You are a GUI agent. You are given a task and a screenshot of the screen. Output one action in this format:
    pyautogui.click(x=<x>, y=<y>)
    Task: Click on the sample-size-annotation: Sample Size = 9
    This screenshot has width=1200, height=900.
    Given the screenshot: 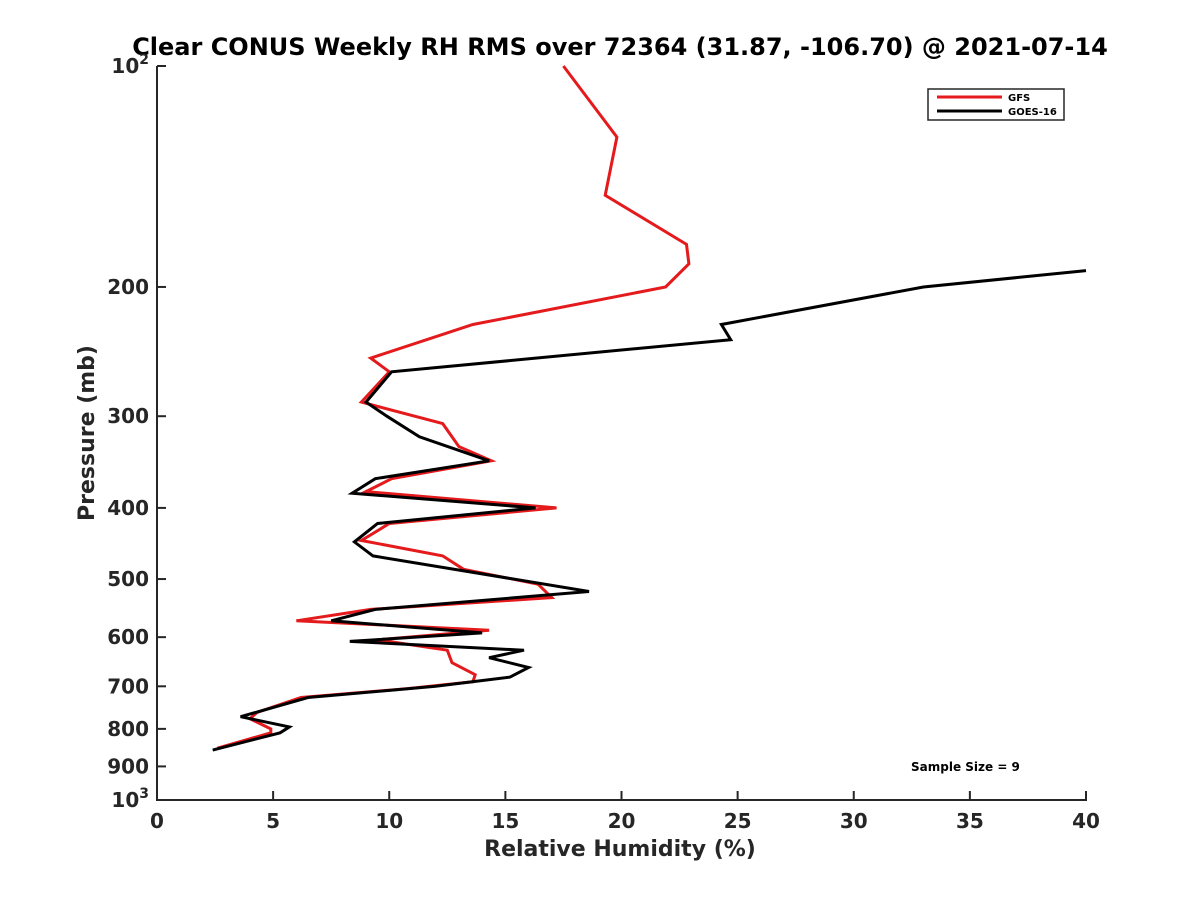 What is the action you would take?
    pyautogui.click(x=965, y=767)
    